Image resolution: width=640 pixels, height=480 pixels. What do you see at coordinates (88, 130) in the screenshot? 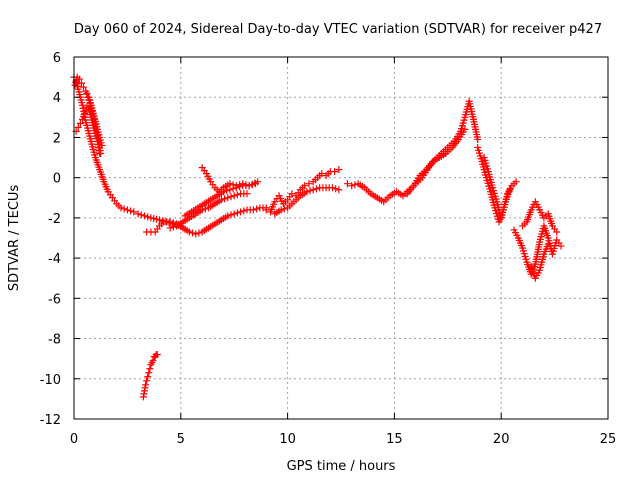
I see `series-early-lower-band` at bounding box center [88, 130].